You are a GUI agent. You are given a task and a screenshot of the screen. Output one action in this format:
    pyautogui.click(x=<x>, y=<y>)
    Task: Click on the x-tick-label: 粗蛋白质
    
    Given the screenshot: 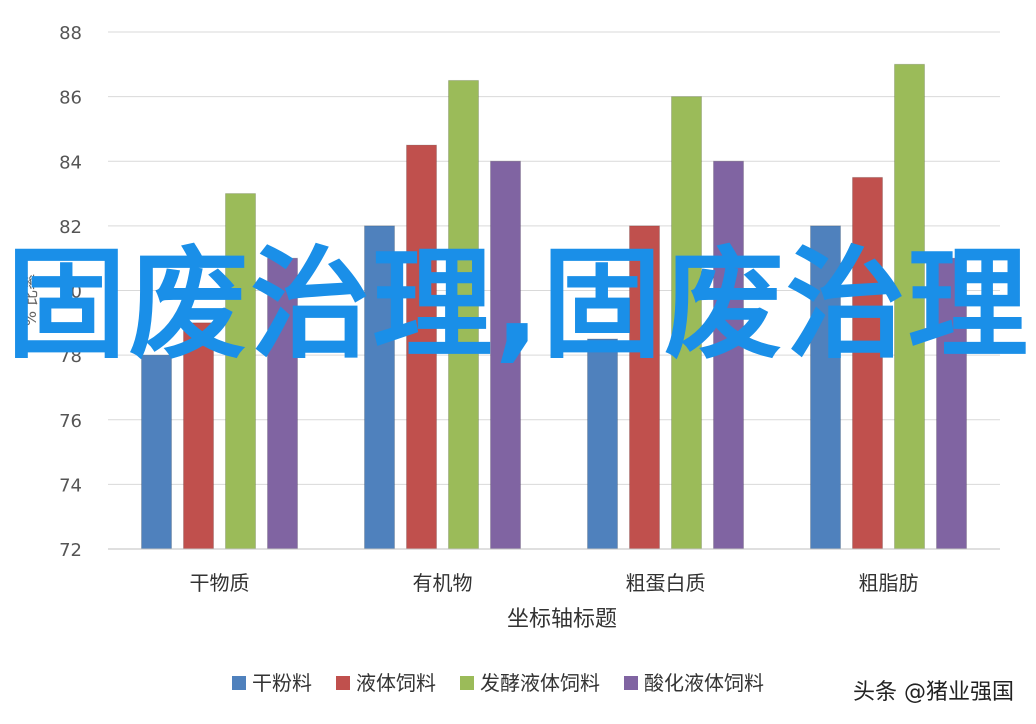 What is the action you would take?
    pyautogui.click(x=666, y=583)
    